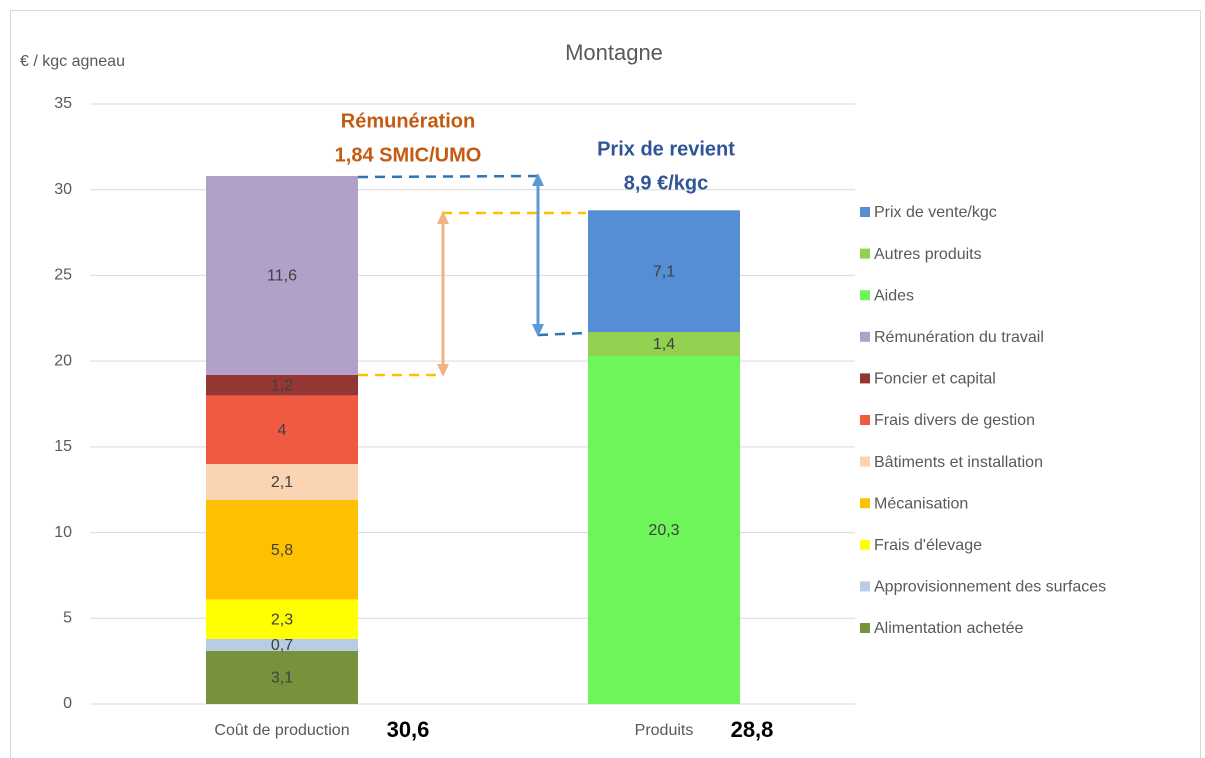  I want to click on legend-label: Aides, so click(894, 295).